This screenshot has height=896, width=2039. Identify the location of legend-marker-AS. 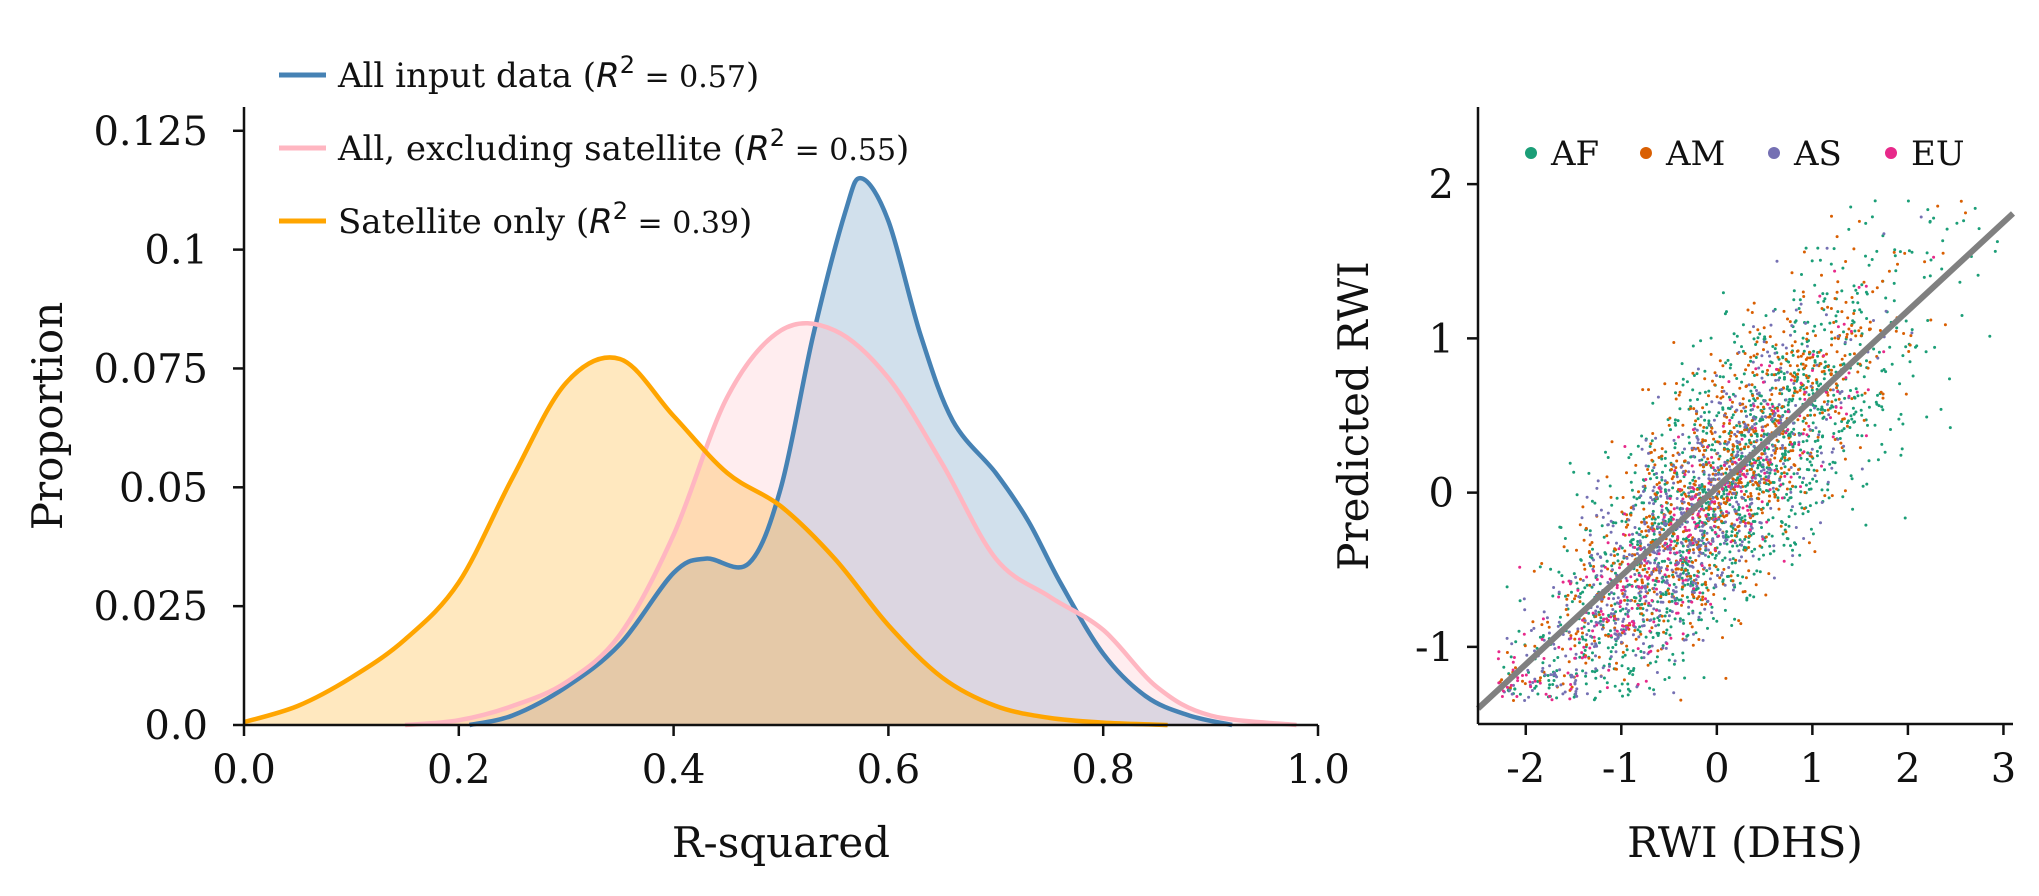
(1774, 153).